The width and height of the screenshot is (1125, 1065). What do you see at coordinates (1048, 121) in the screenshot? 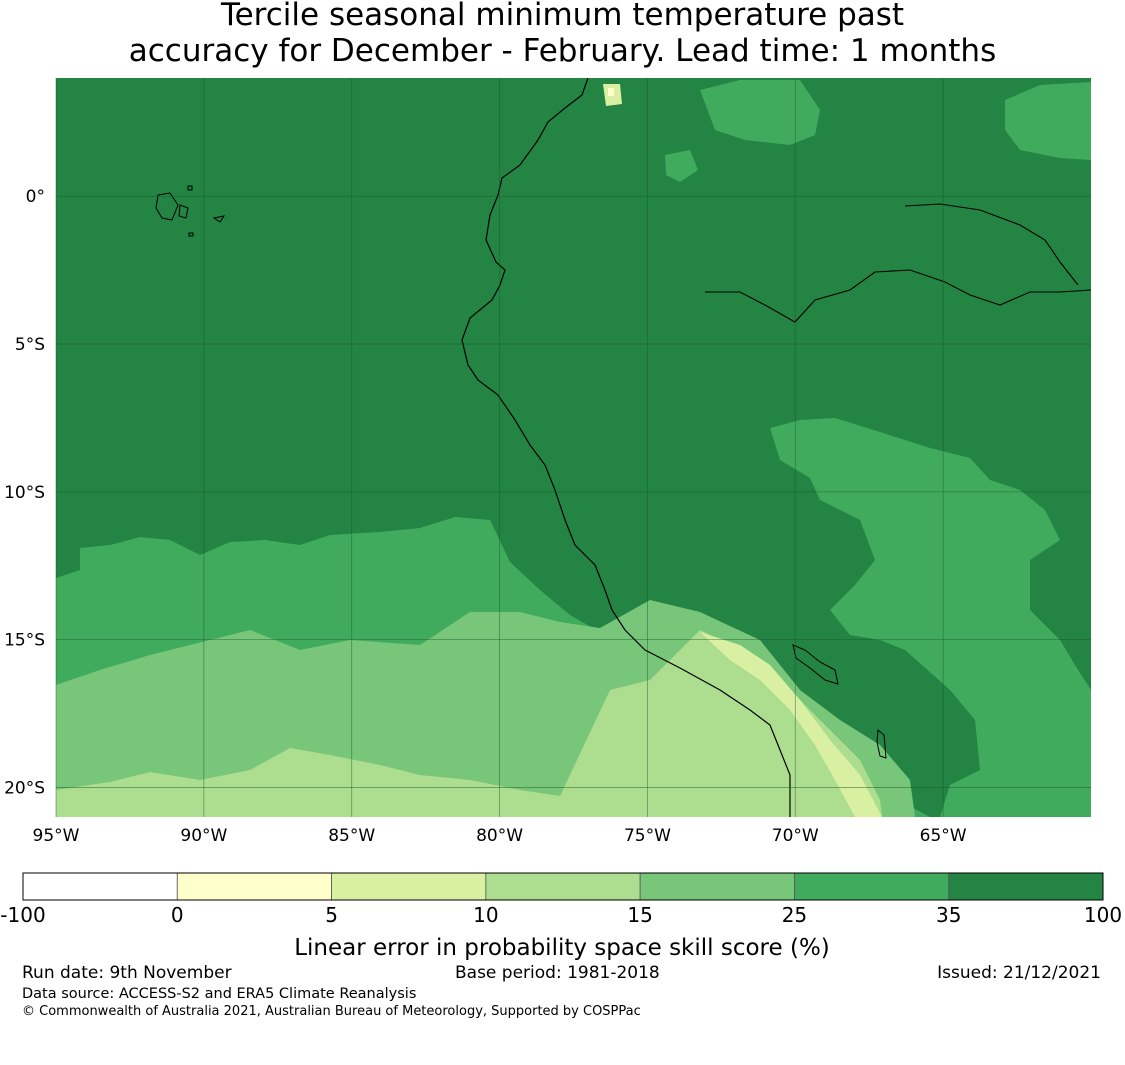
I see `field-band-25-35-northeast` at bounding box center [1048, 121].